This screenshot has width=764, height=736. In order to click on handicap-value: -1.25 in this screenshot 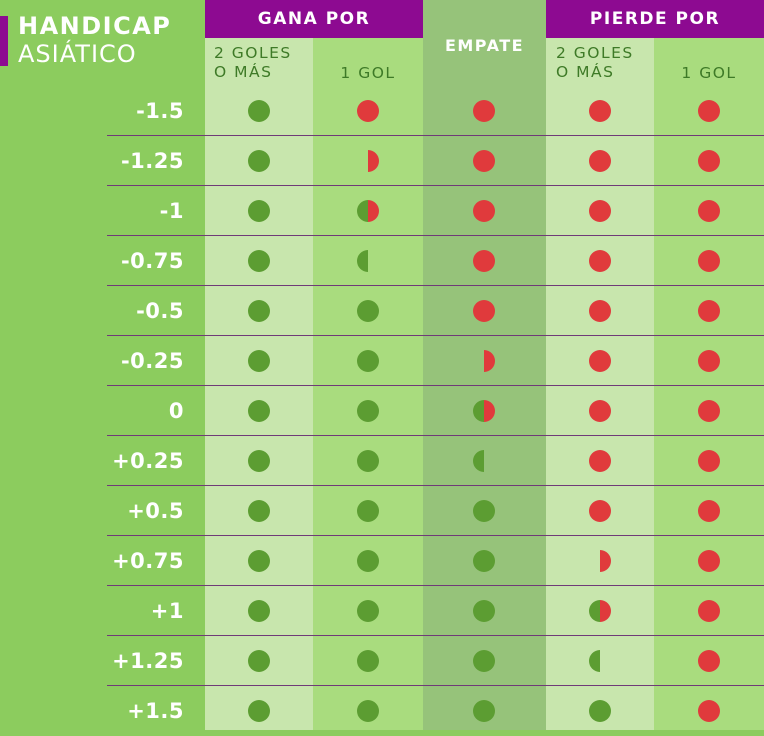, I will do `click(152, 161)`.